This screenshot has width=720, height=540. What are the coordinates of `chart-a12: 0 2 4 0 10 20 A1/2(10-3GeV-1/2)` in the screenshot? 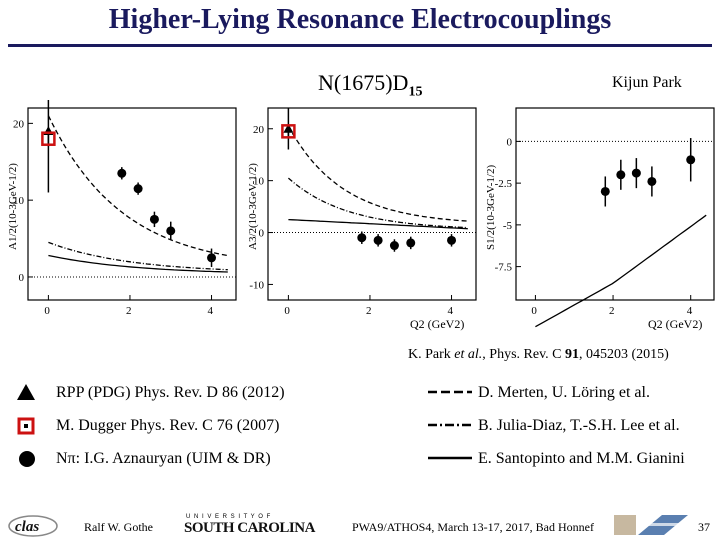 It's located at (122, 208).